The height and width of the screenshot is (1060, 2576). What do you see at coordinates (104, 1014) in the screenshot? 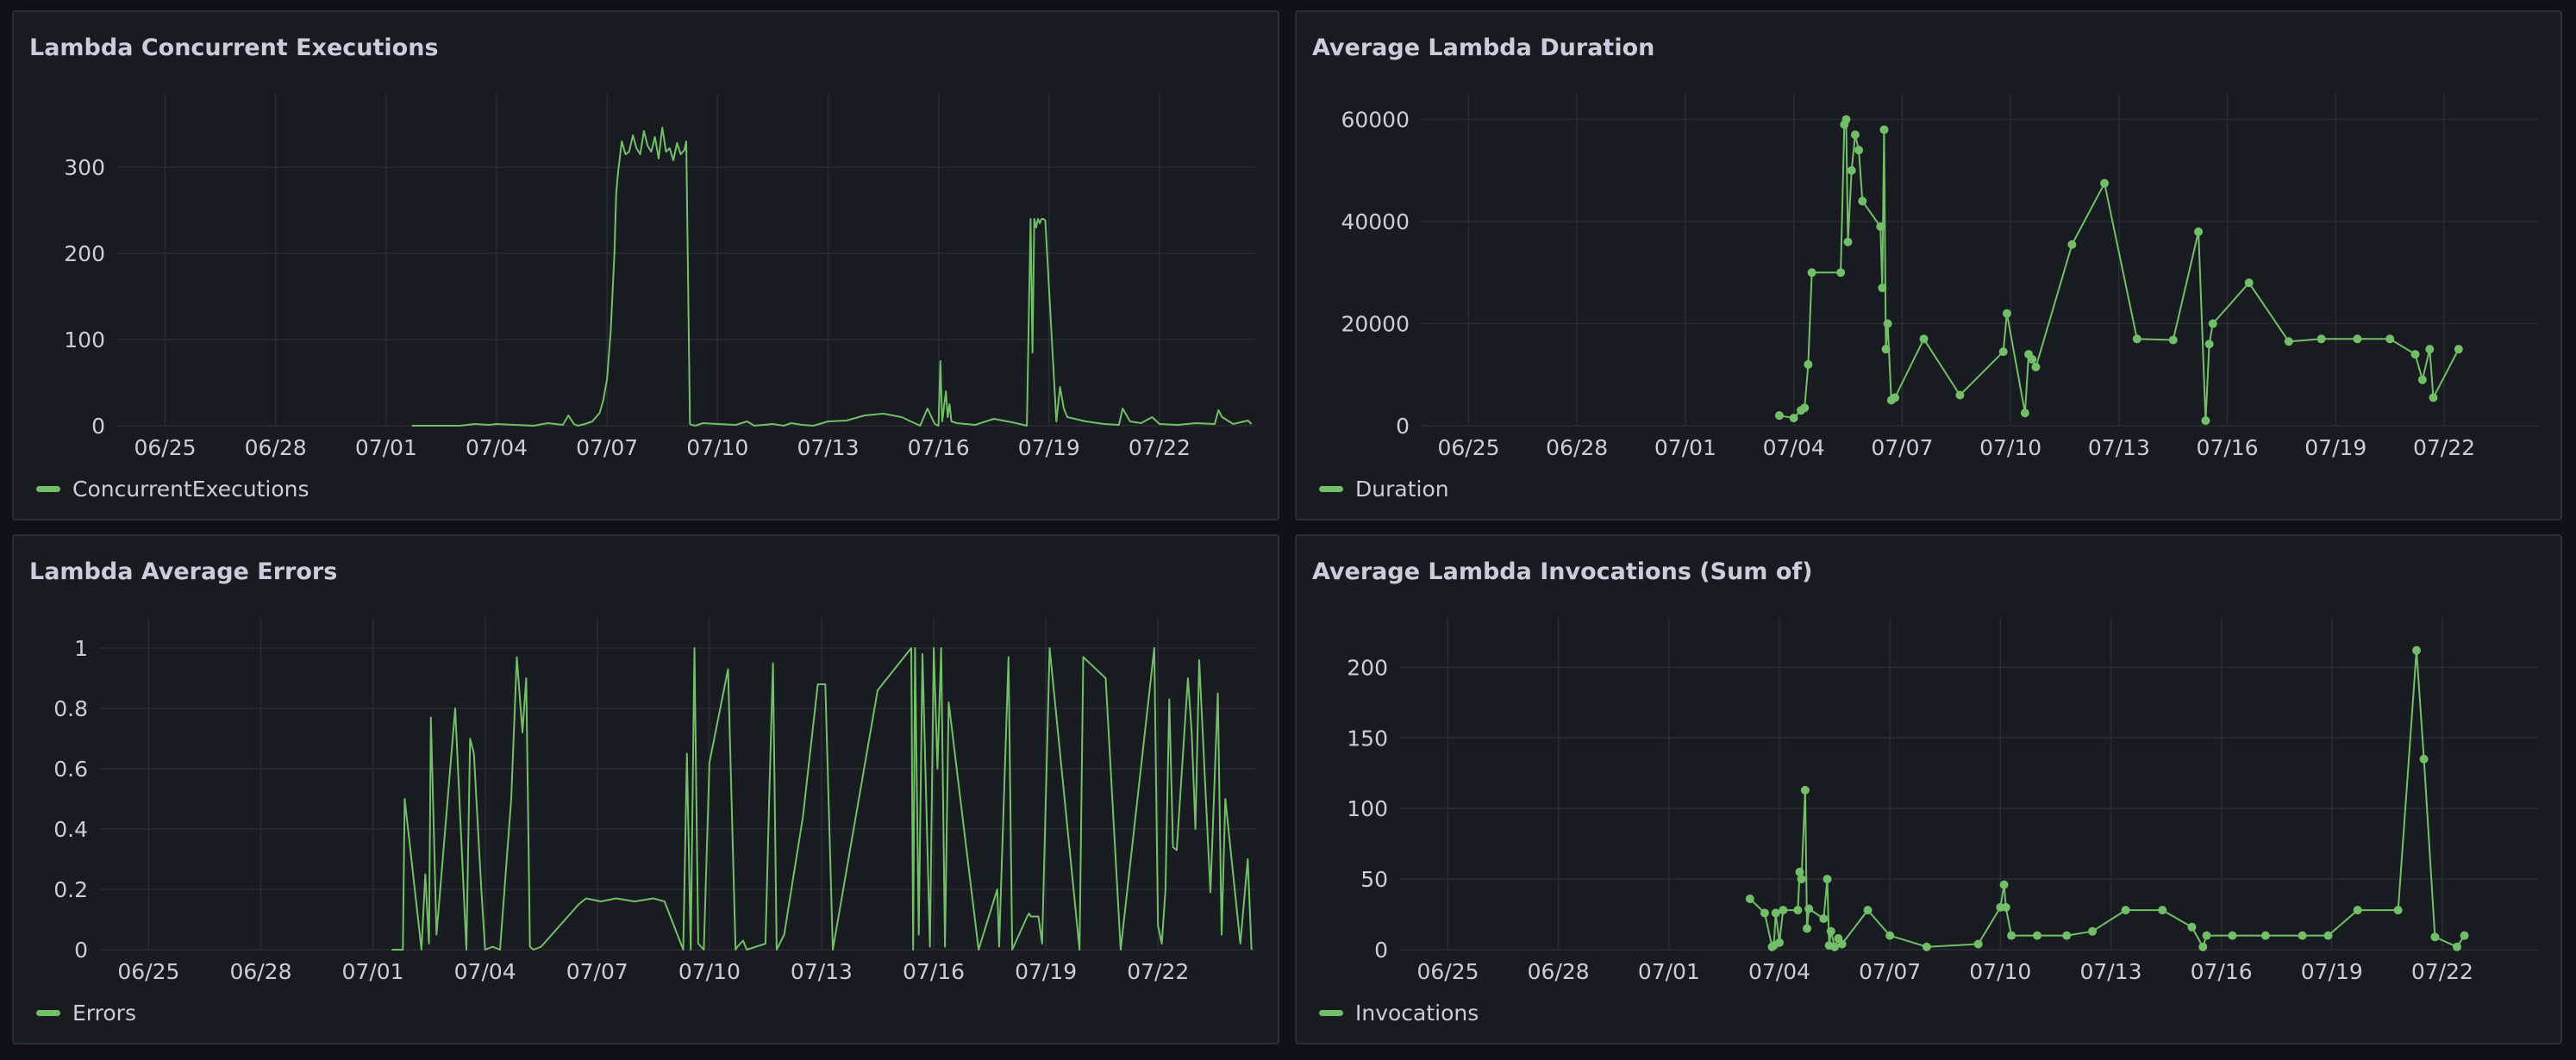
I see `legend-label: Errors` at bounding box center [104, 1014].